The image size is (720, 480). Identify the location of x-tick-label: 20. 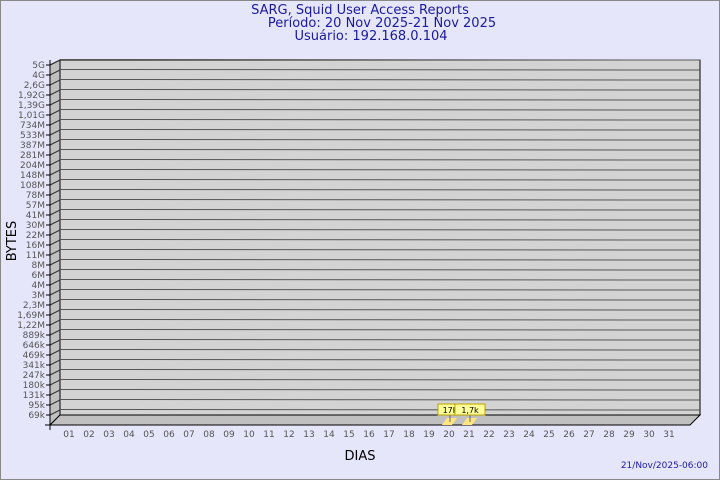
(449, 435).